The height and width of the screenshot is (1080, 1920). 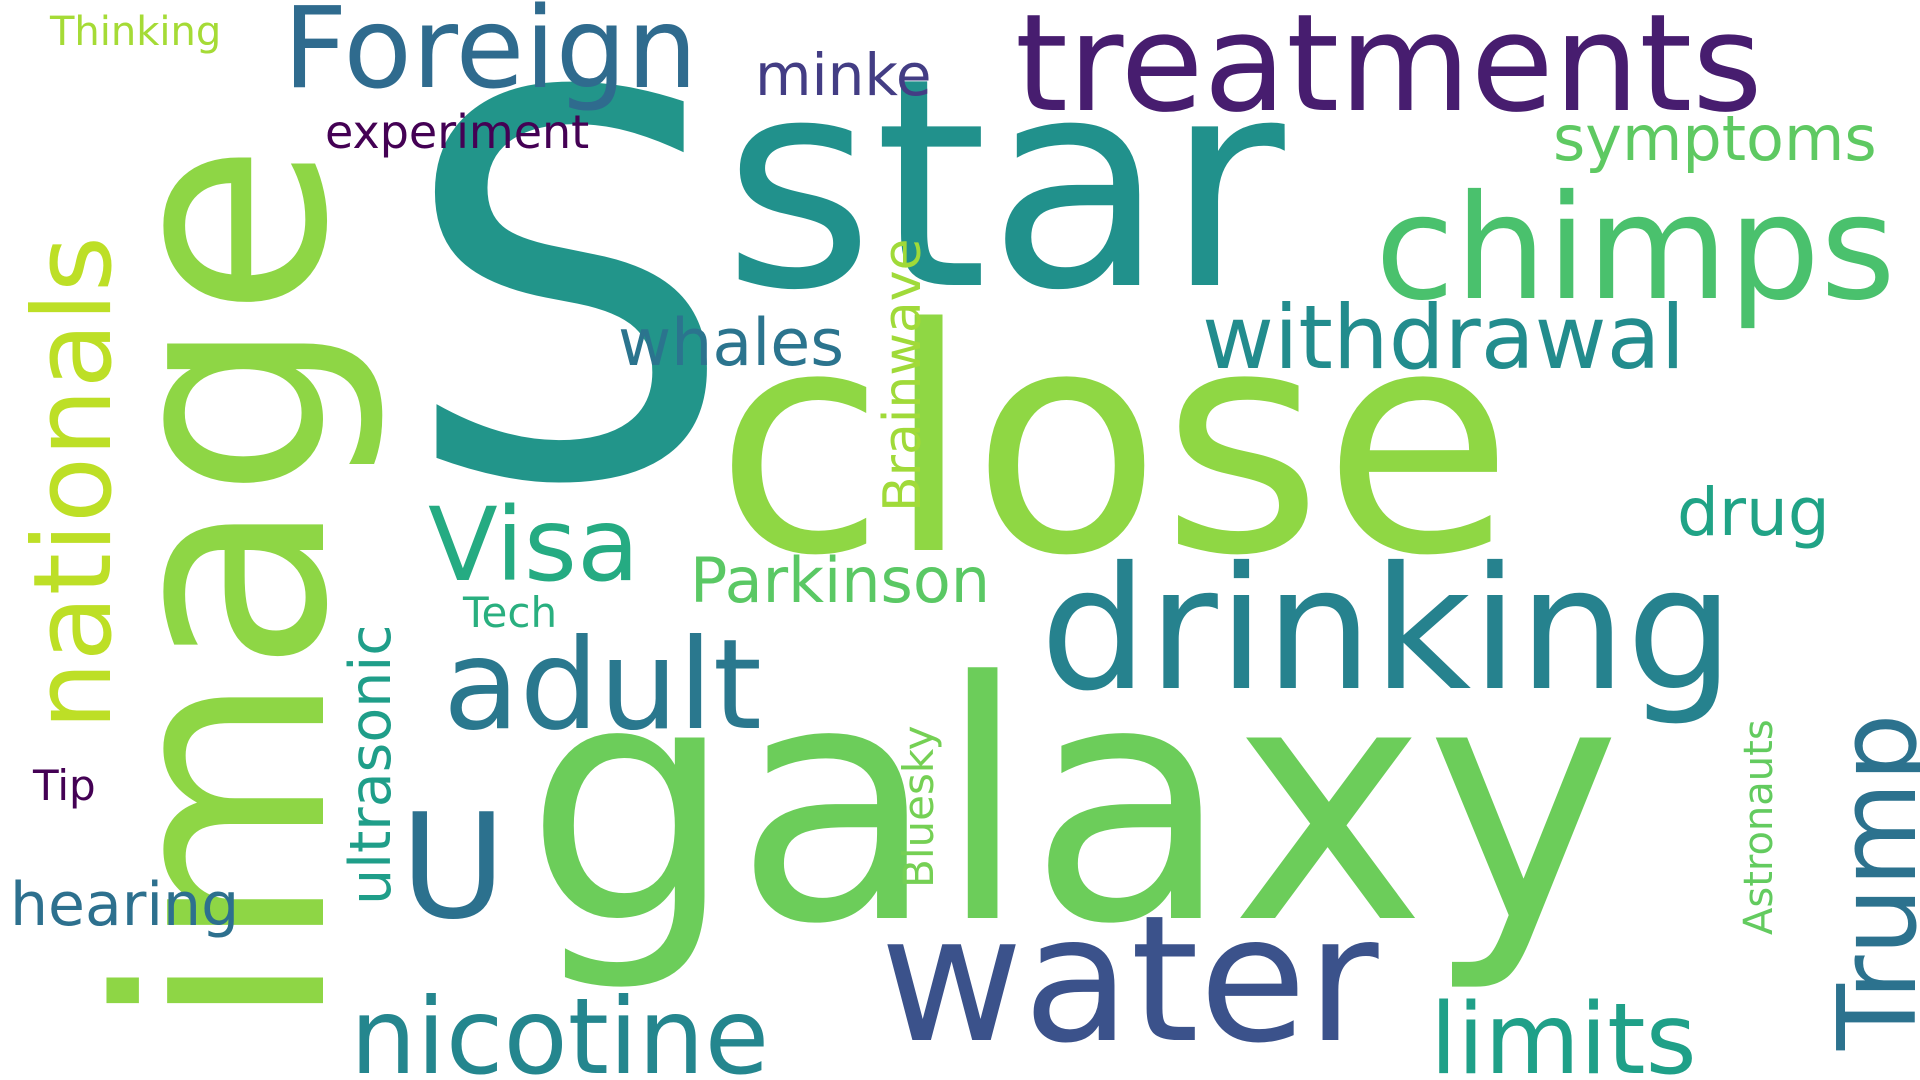 I want to click on word-limits: limits, so click(x=1563, y=1031).